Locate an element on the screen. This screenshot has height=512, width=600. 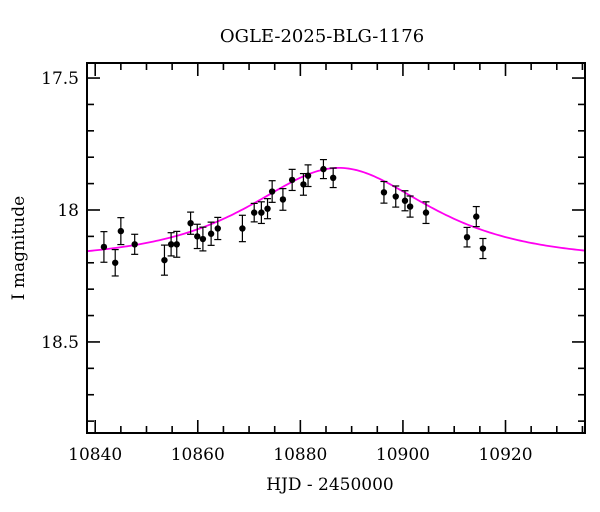
y-tick-label: 18 is located at coordinates (68, 211).